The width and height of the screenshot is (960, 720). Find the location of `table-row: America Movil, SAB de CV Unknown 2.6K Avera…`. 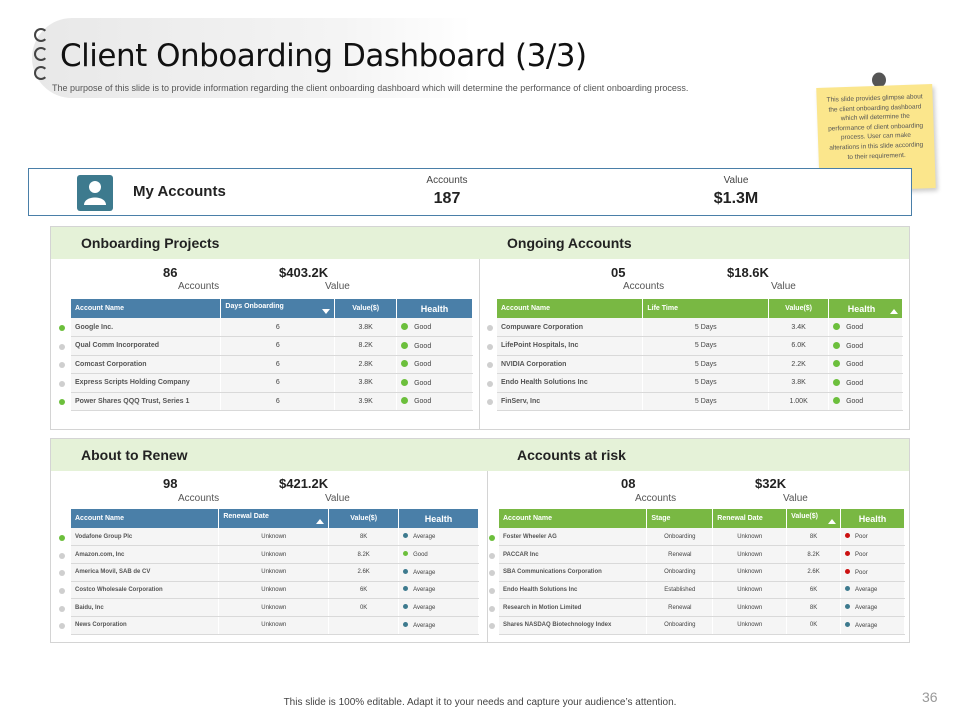

table-row: America Movil, SAB de CV Unknown 2.6K Avera… is located at coordinates (275, 572).